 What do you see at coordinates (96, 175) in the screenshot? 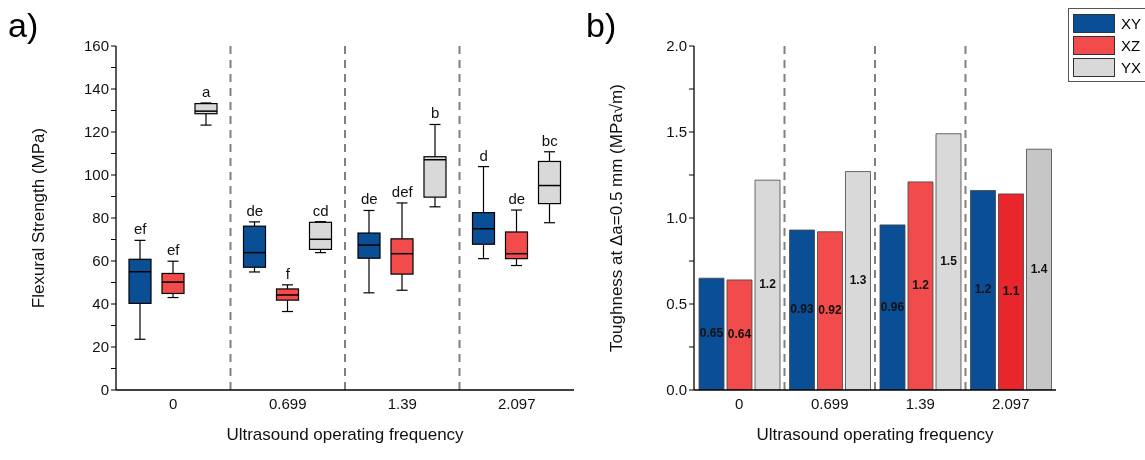
I see `y-tick-label: 100` at bounding box center [96, 175].